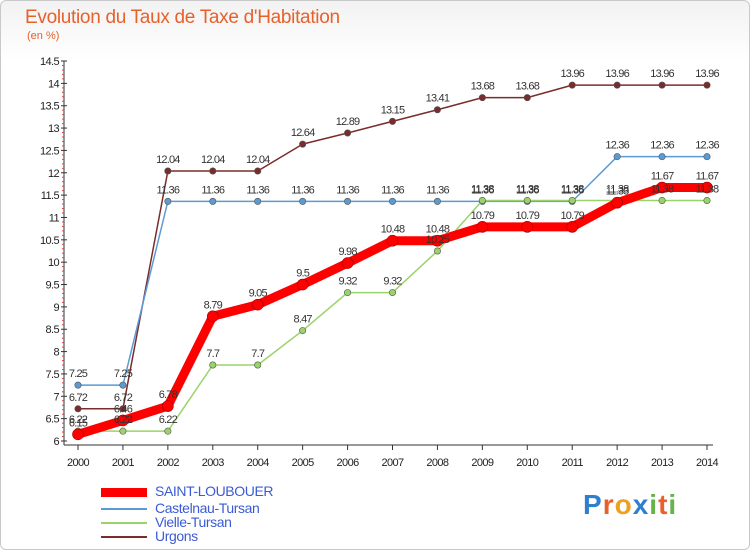 This screenshot has height=550, width=750. What do you see at coordinates (527, 463) in the screenshot?
I see `x-tick-label: 2010` at bounding box center [527, 463].